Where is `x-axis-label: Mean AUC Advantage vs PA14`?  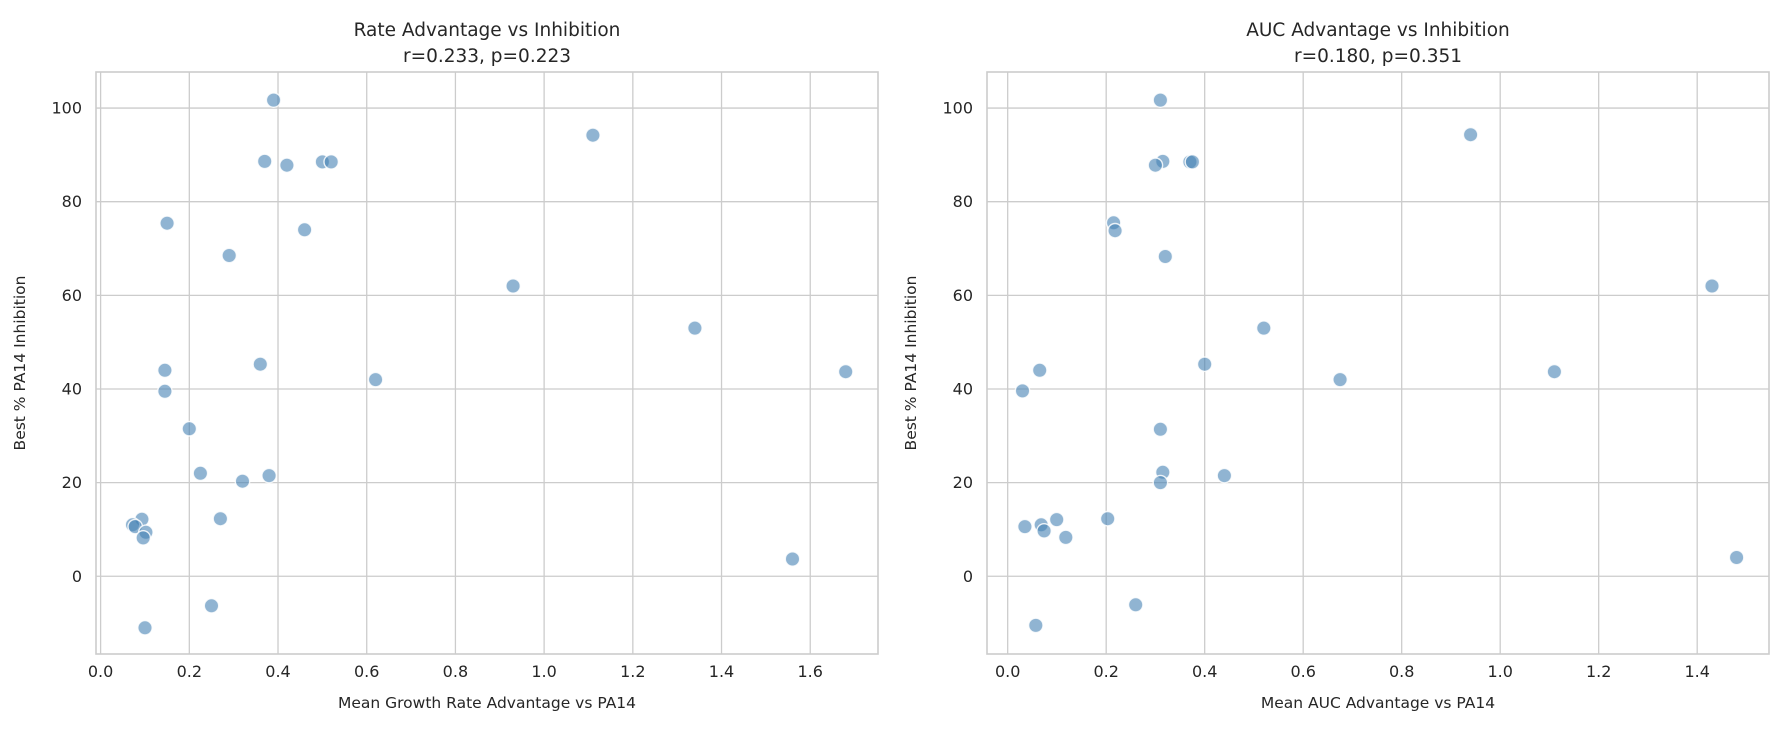
x-axis-label: Mean AUC Advantage vs PA14 is located at coordinates (1378, 703).